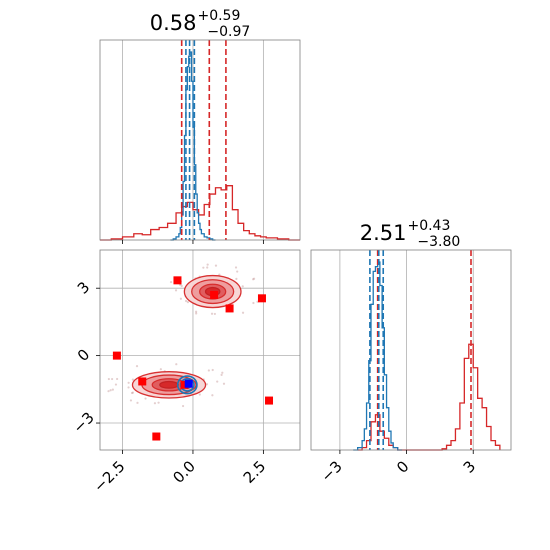 Image resolution: width=550 pixels, height=550 pixels. What do you see at coordinates (83, 355) in the screenshot?
I see `joint-y-tick-label: 0` at bounding box center [83, 355].